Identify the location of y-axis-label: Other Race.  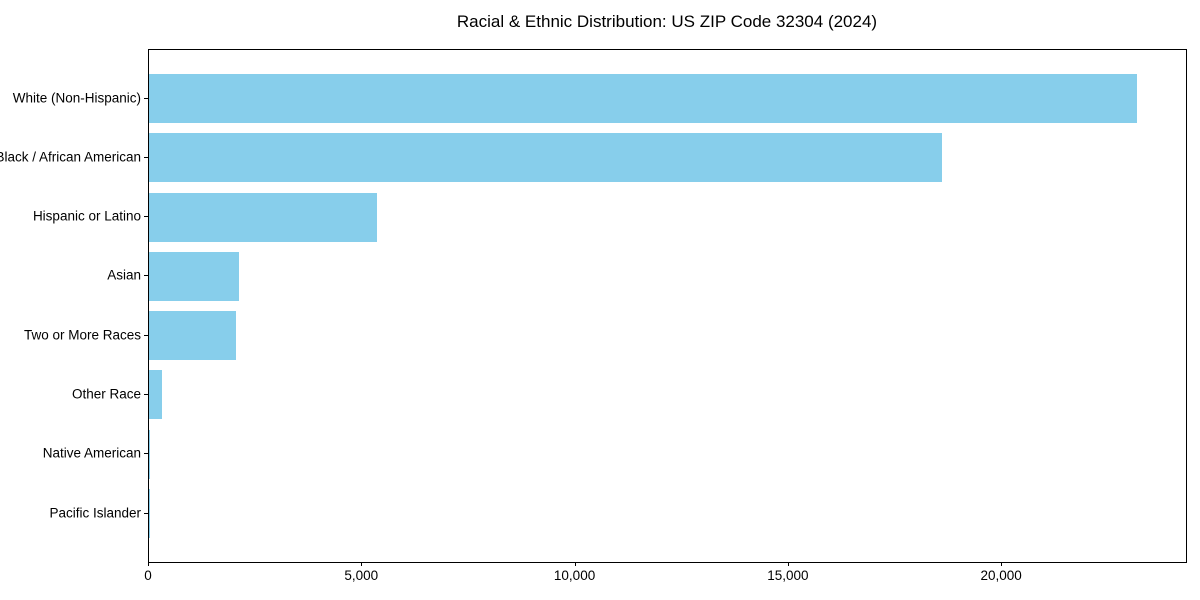
(106, 394).